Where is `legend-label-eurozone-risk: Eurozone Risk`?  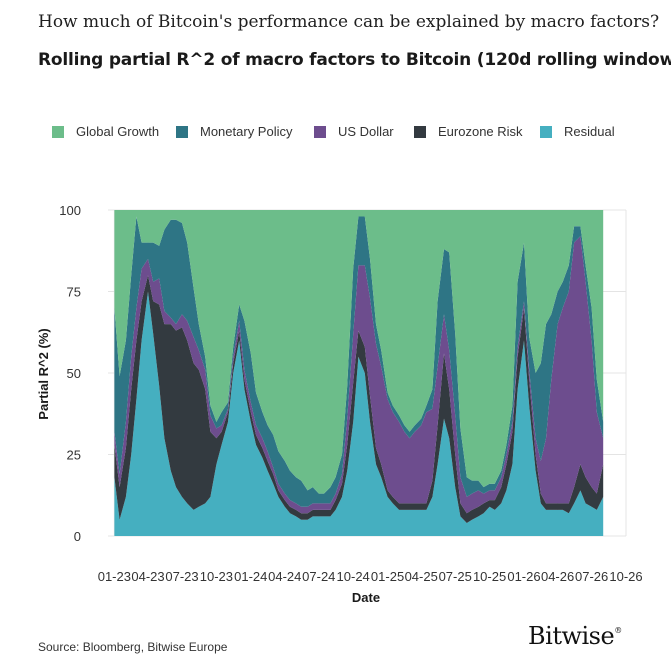
legend-label-eurozone-risk: Eurozone Risk is located at coordinates (480, 131).